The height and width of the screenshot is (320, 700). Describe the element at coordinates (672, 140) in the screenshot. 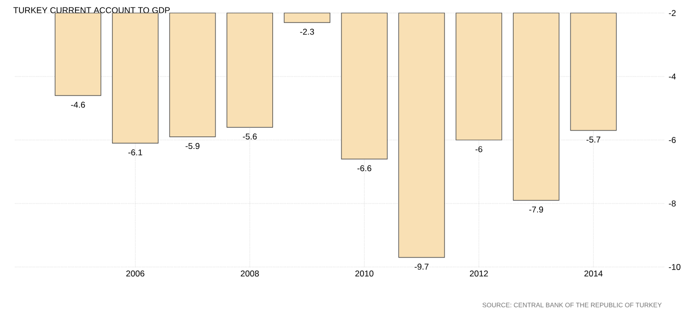

I see `y-tick-label: -6` at that location.